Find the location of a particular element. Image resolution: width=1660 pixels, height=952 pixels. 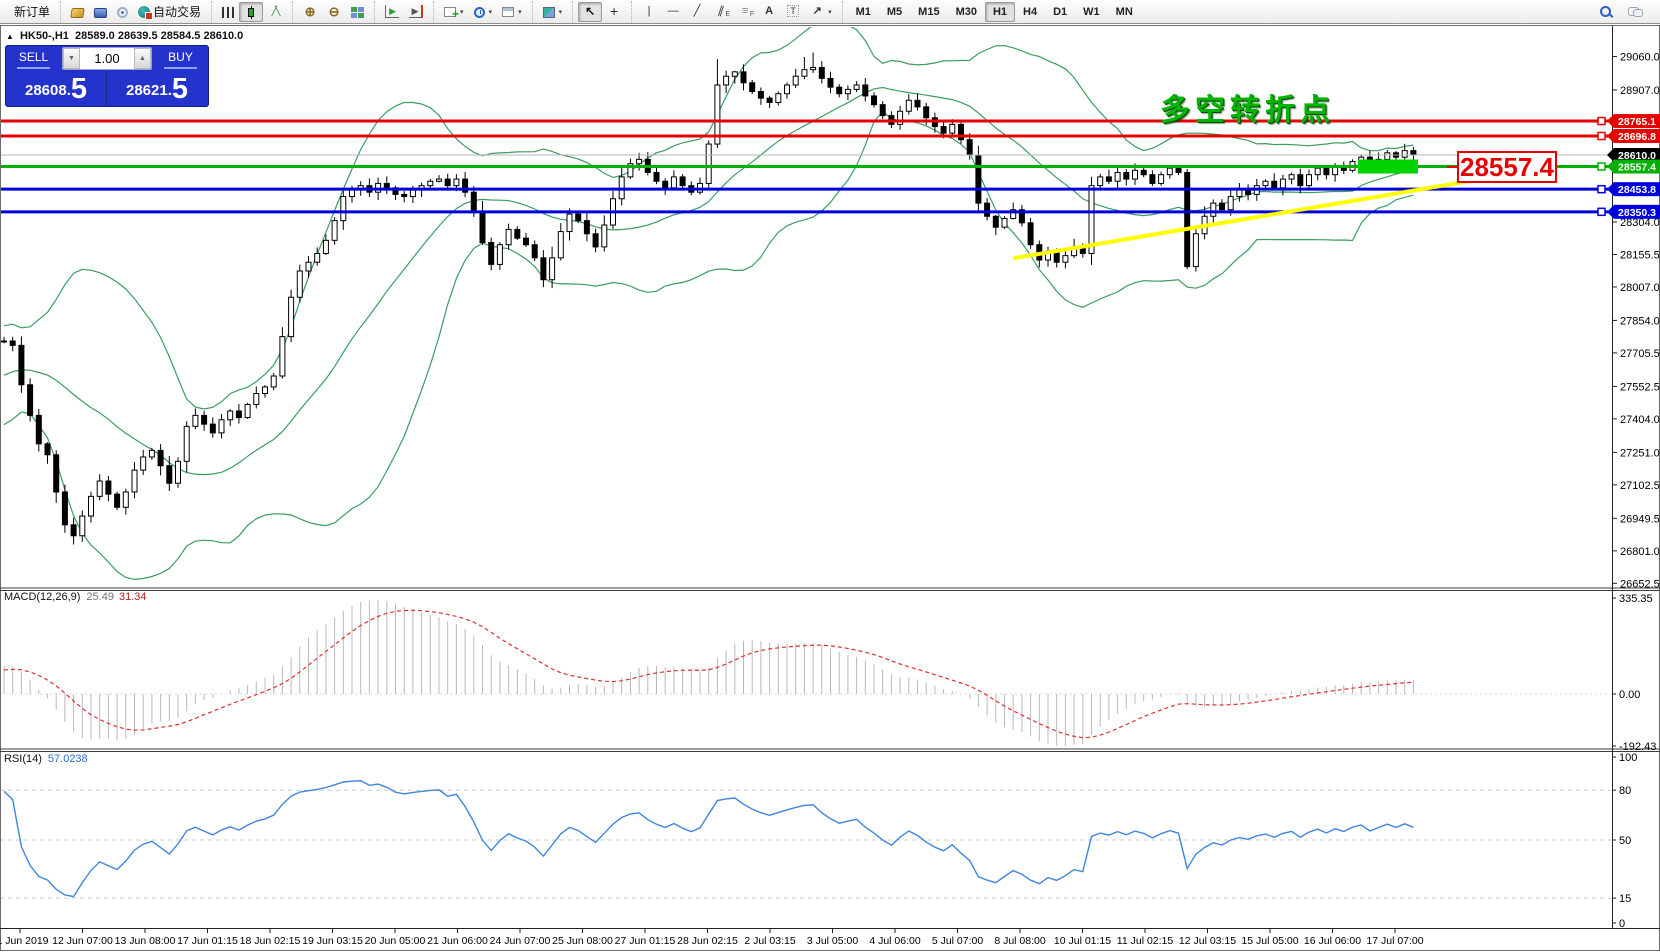

svg-text: 17 Jun 01:15 is located at coordinates (207, 941).